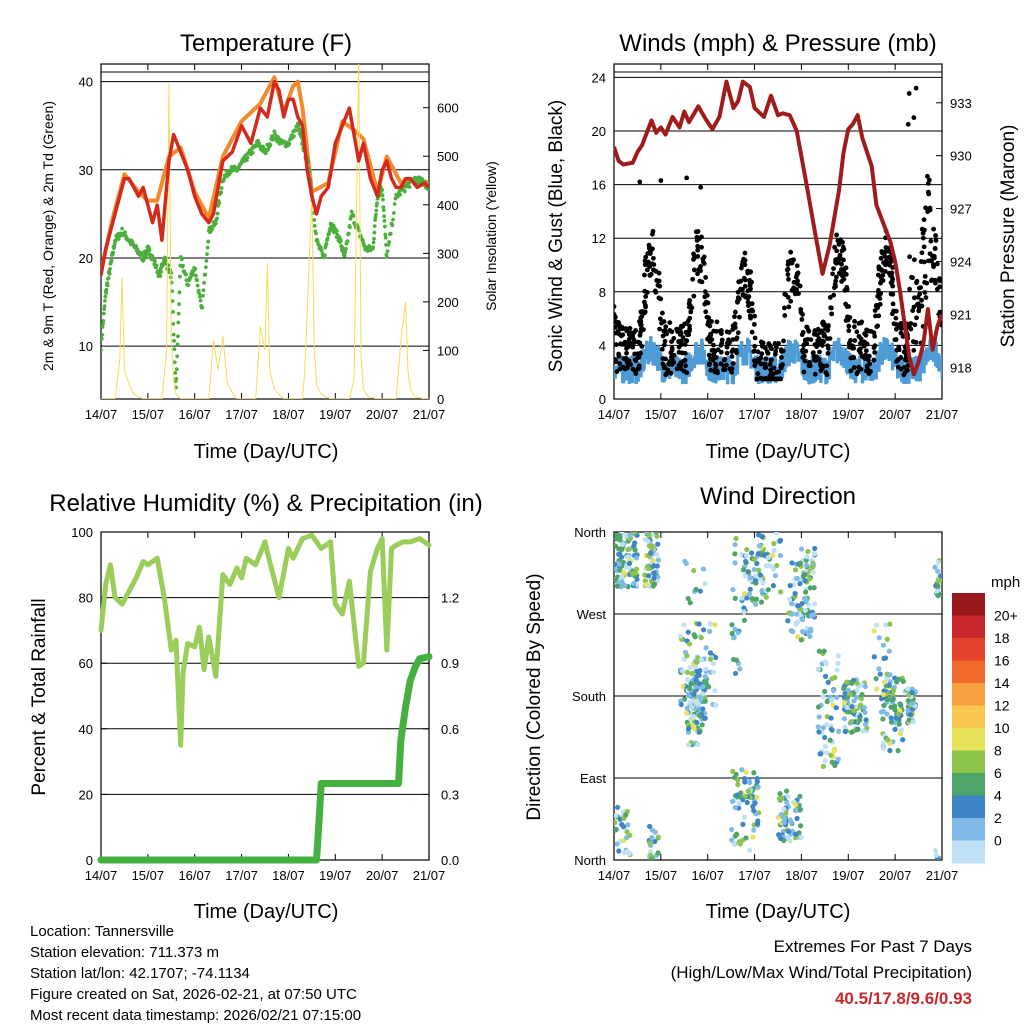 The image size is (1024, 1026). What do you see at coordinates (614, 875) in the screenshot?
I see `x-tick-label: 14/07` at bounding box center [614, 875].